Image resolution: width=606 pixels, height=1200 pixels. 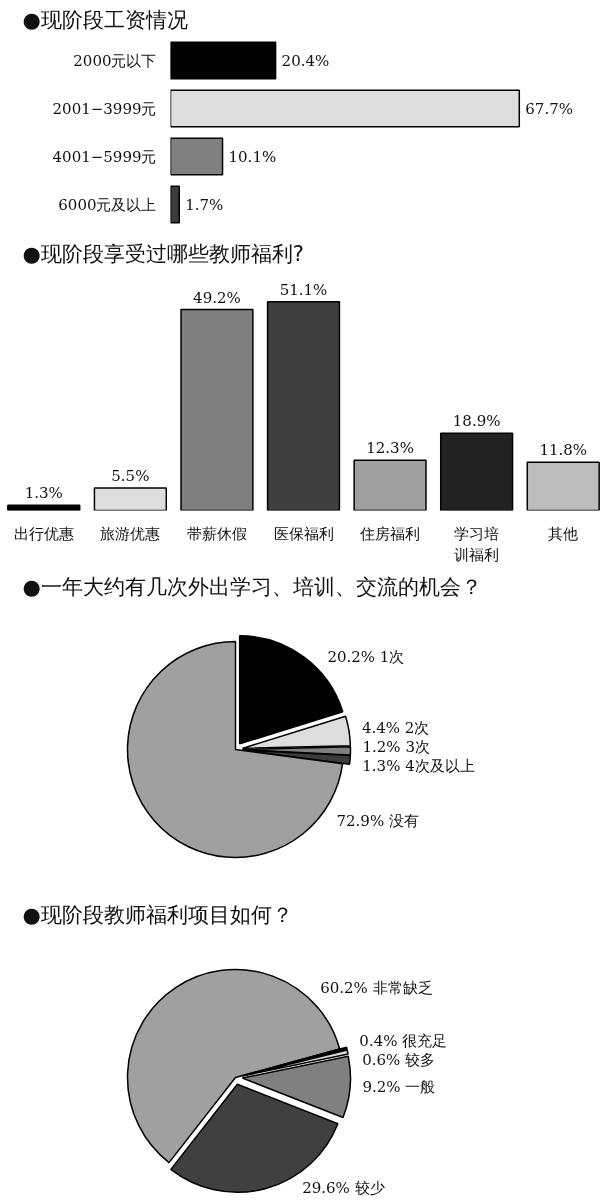 What do you see at coordinates (303, 533) in the screenshot?
I see `x-tick-label: 医保福利` at bounding box center [303, 533].